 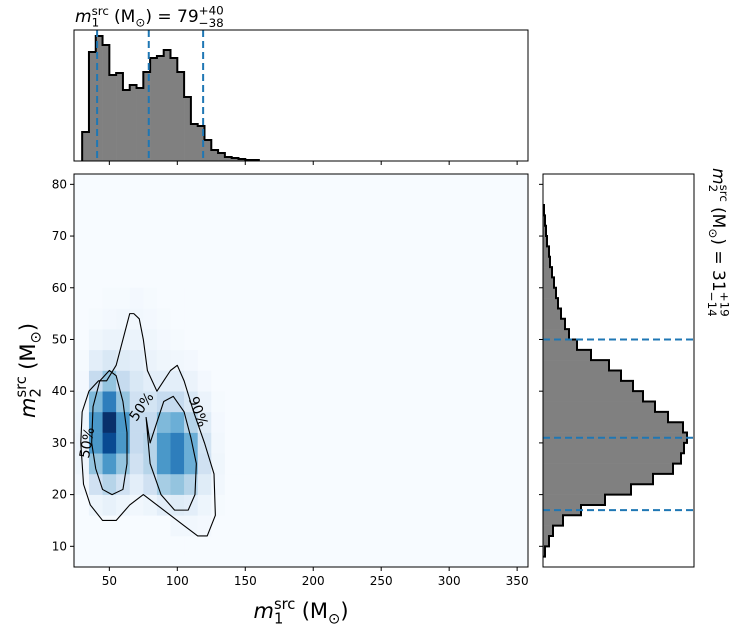 What do you see at coordinates (21, 386) in the screenshot?
I see `y-axis-label-part: src` at bounding box center [21, 386].